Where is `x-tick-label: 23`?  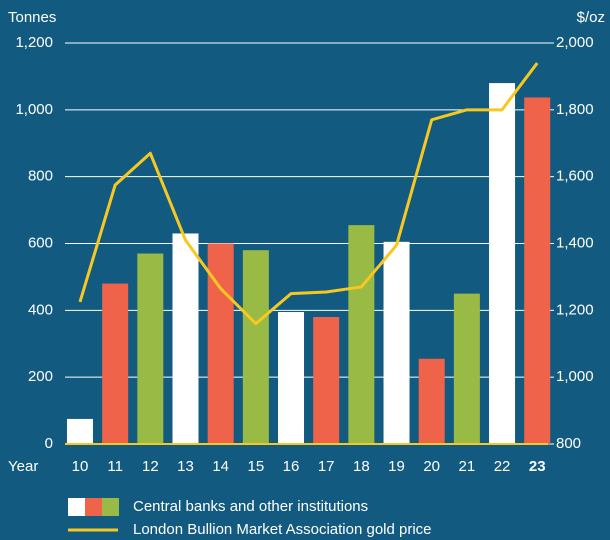 x-tick-label: 23 is located at coordinates (537, 466).